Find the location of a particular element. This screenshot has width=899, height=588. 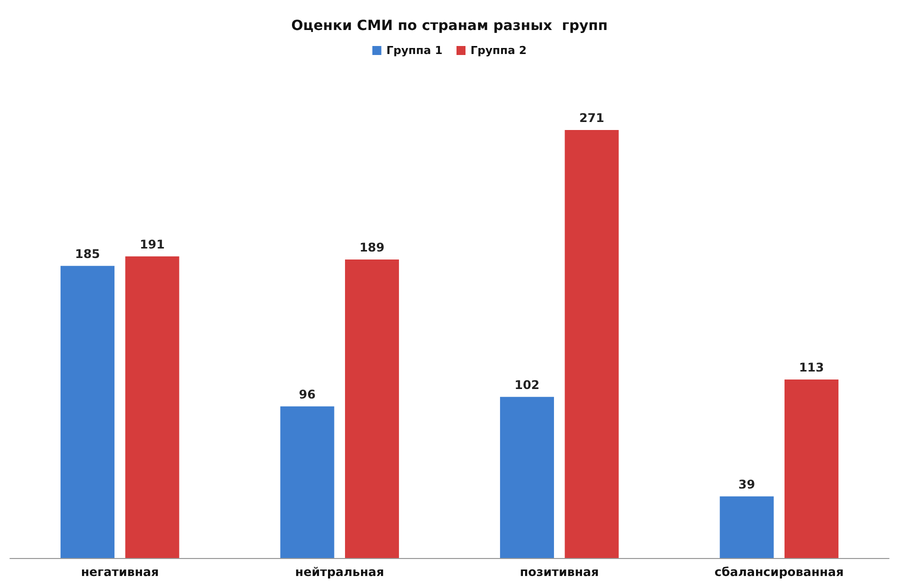

chart-title: Оценки СМИ по странам разных групп is located at coordinates (449, 26).